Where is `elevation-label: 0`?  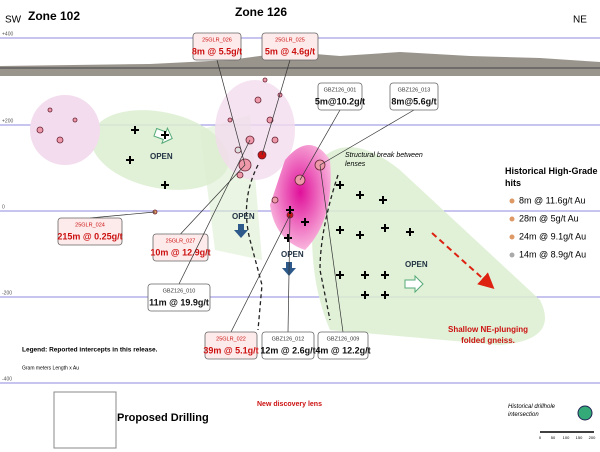
elevation-label: 0 is located at coordinates (3, 207).